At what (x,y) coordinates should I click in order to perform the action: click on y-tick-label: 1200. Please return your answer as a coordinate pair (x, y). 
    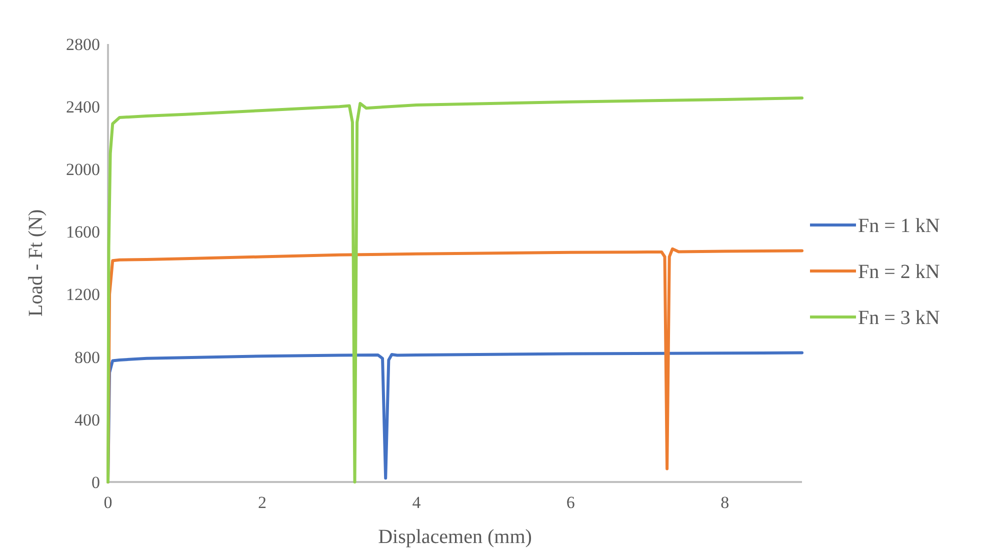
    Looking at the image, I should click on (83, 294).